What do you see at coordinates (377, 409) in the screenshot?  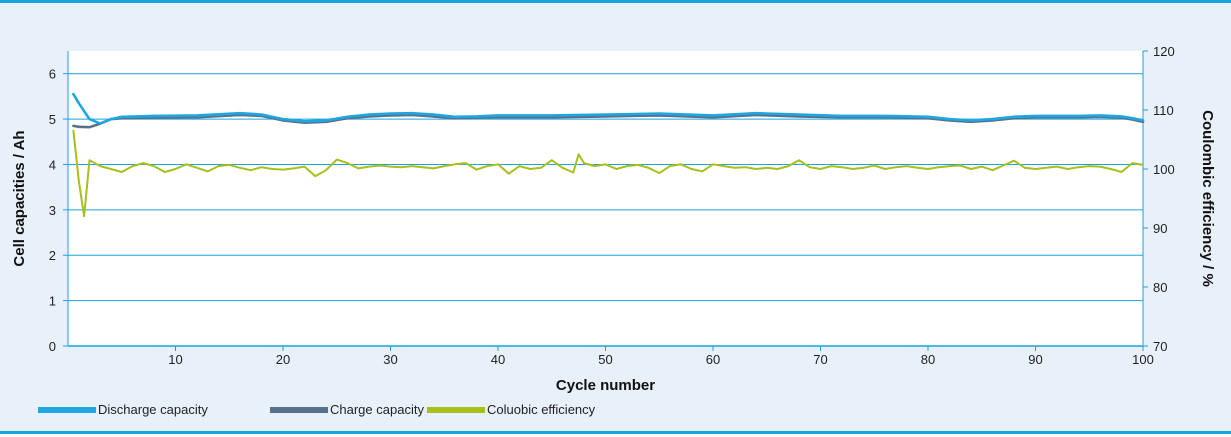 I see `legend-label: Charge capacity` at bounding box center [377, 409].